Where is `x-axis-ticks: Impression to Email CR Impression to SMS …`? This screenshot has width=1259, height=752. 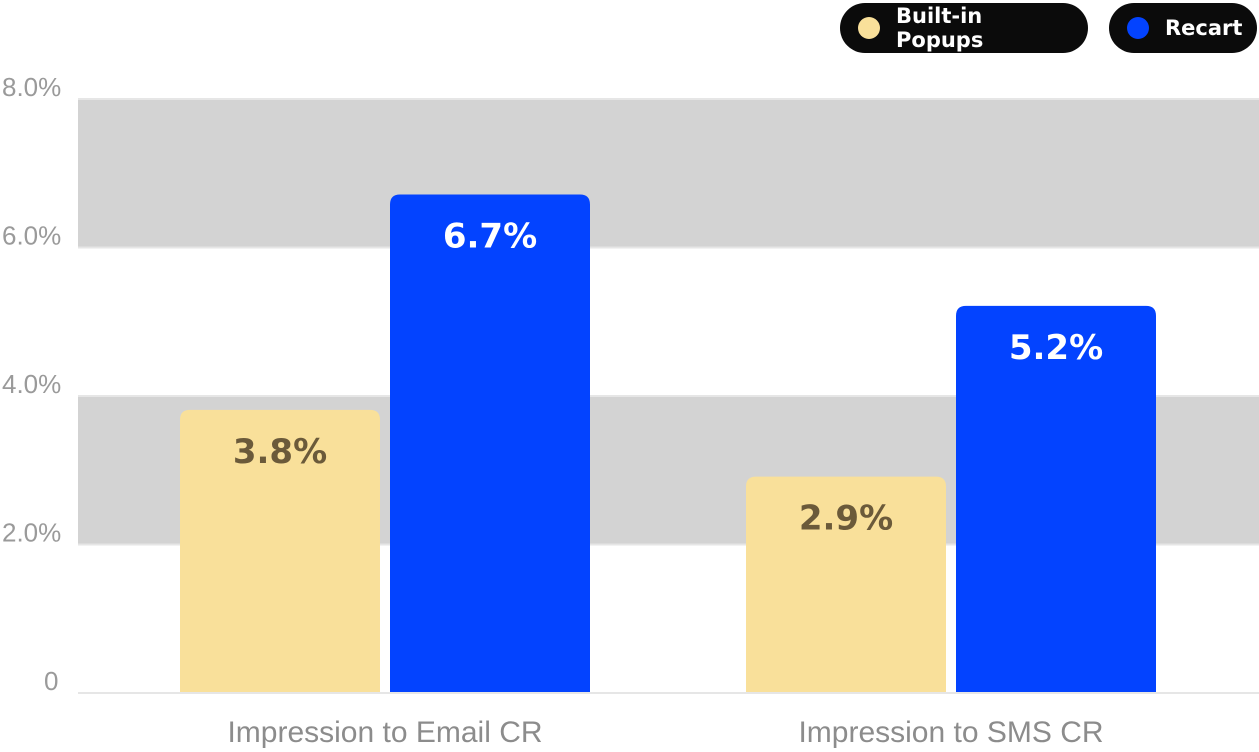 x-axis-ticks: Impression to Email CR Impression to SMS … is located at coordinates (665, 732).